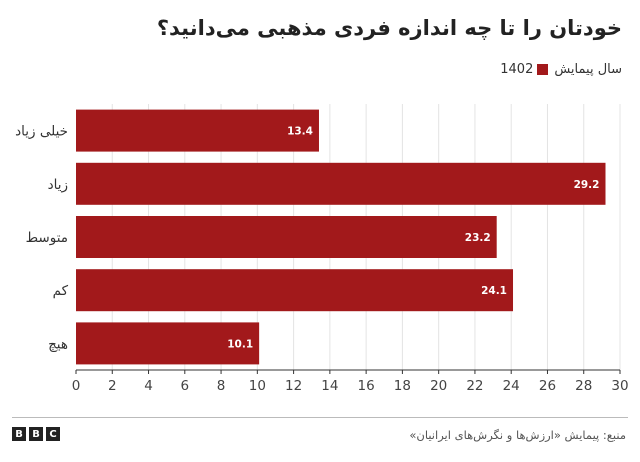 The height and width of the screenshot is (462, 640). Describe the element at coordinates (58, 185) in the screenshot. I see `category-label: زیاد` at that location.